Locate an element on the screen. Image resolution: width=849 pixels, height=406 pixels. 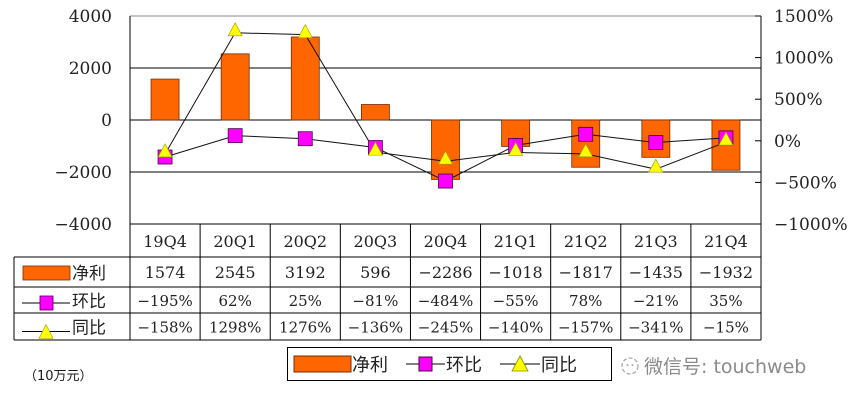
svg-text: 3192 is located at coordinates (305, 272).